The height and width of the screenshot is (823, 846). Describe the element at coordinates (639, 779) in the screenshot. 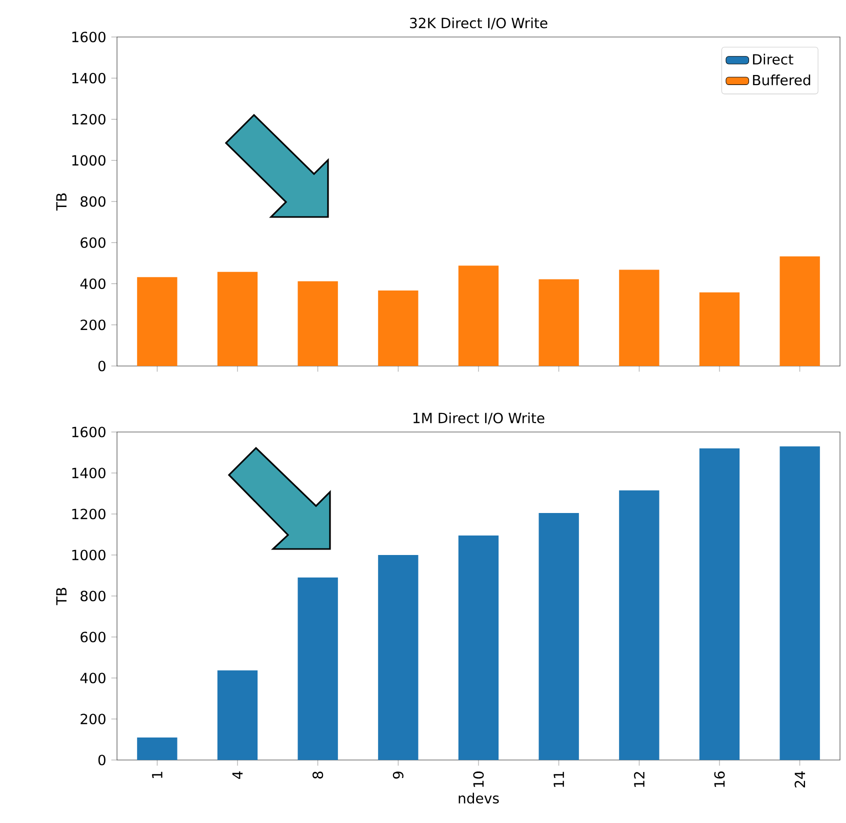

I see `x-tick-label: 12` at that location.